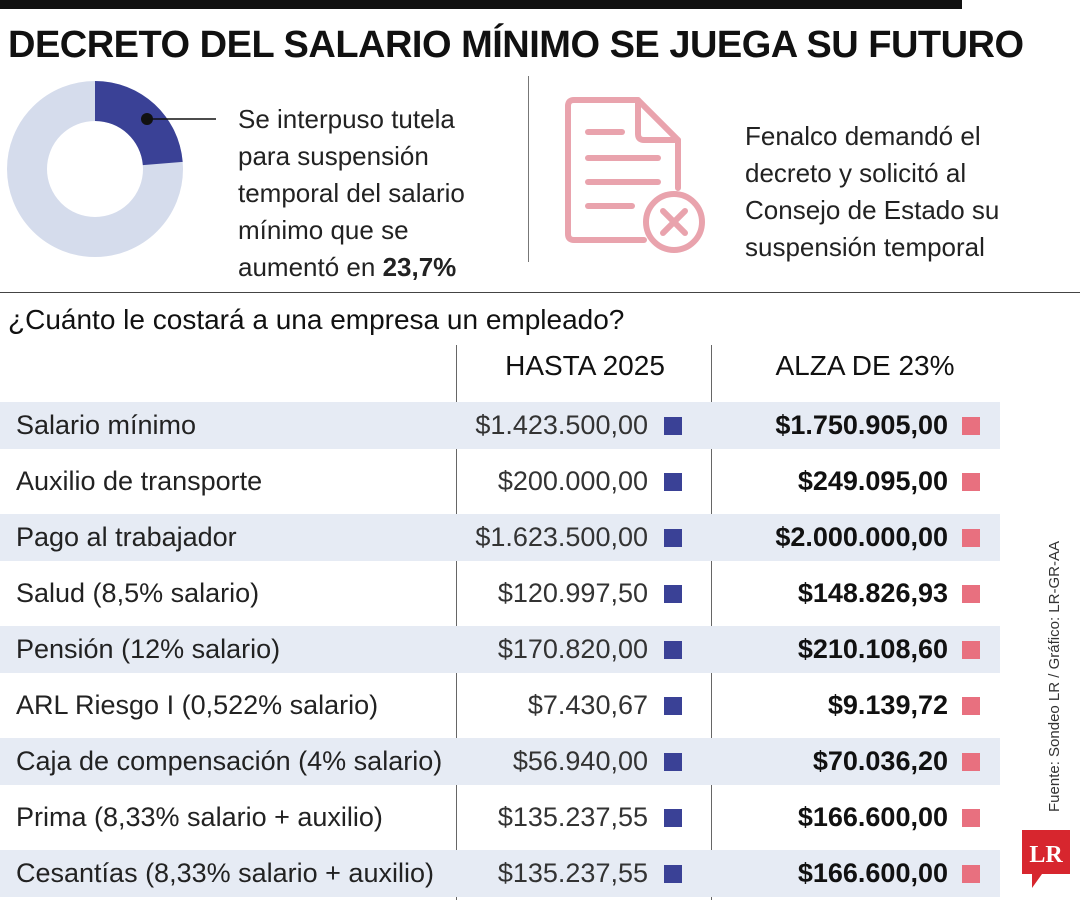 This screenshot has height=900, width=1080. What do you see at coordinates (138, 593) in the screenshot?
I see `row-label: Salud (8,5% salario)` at bounding box center [138, 593].